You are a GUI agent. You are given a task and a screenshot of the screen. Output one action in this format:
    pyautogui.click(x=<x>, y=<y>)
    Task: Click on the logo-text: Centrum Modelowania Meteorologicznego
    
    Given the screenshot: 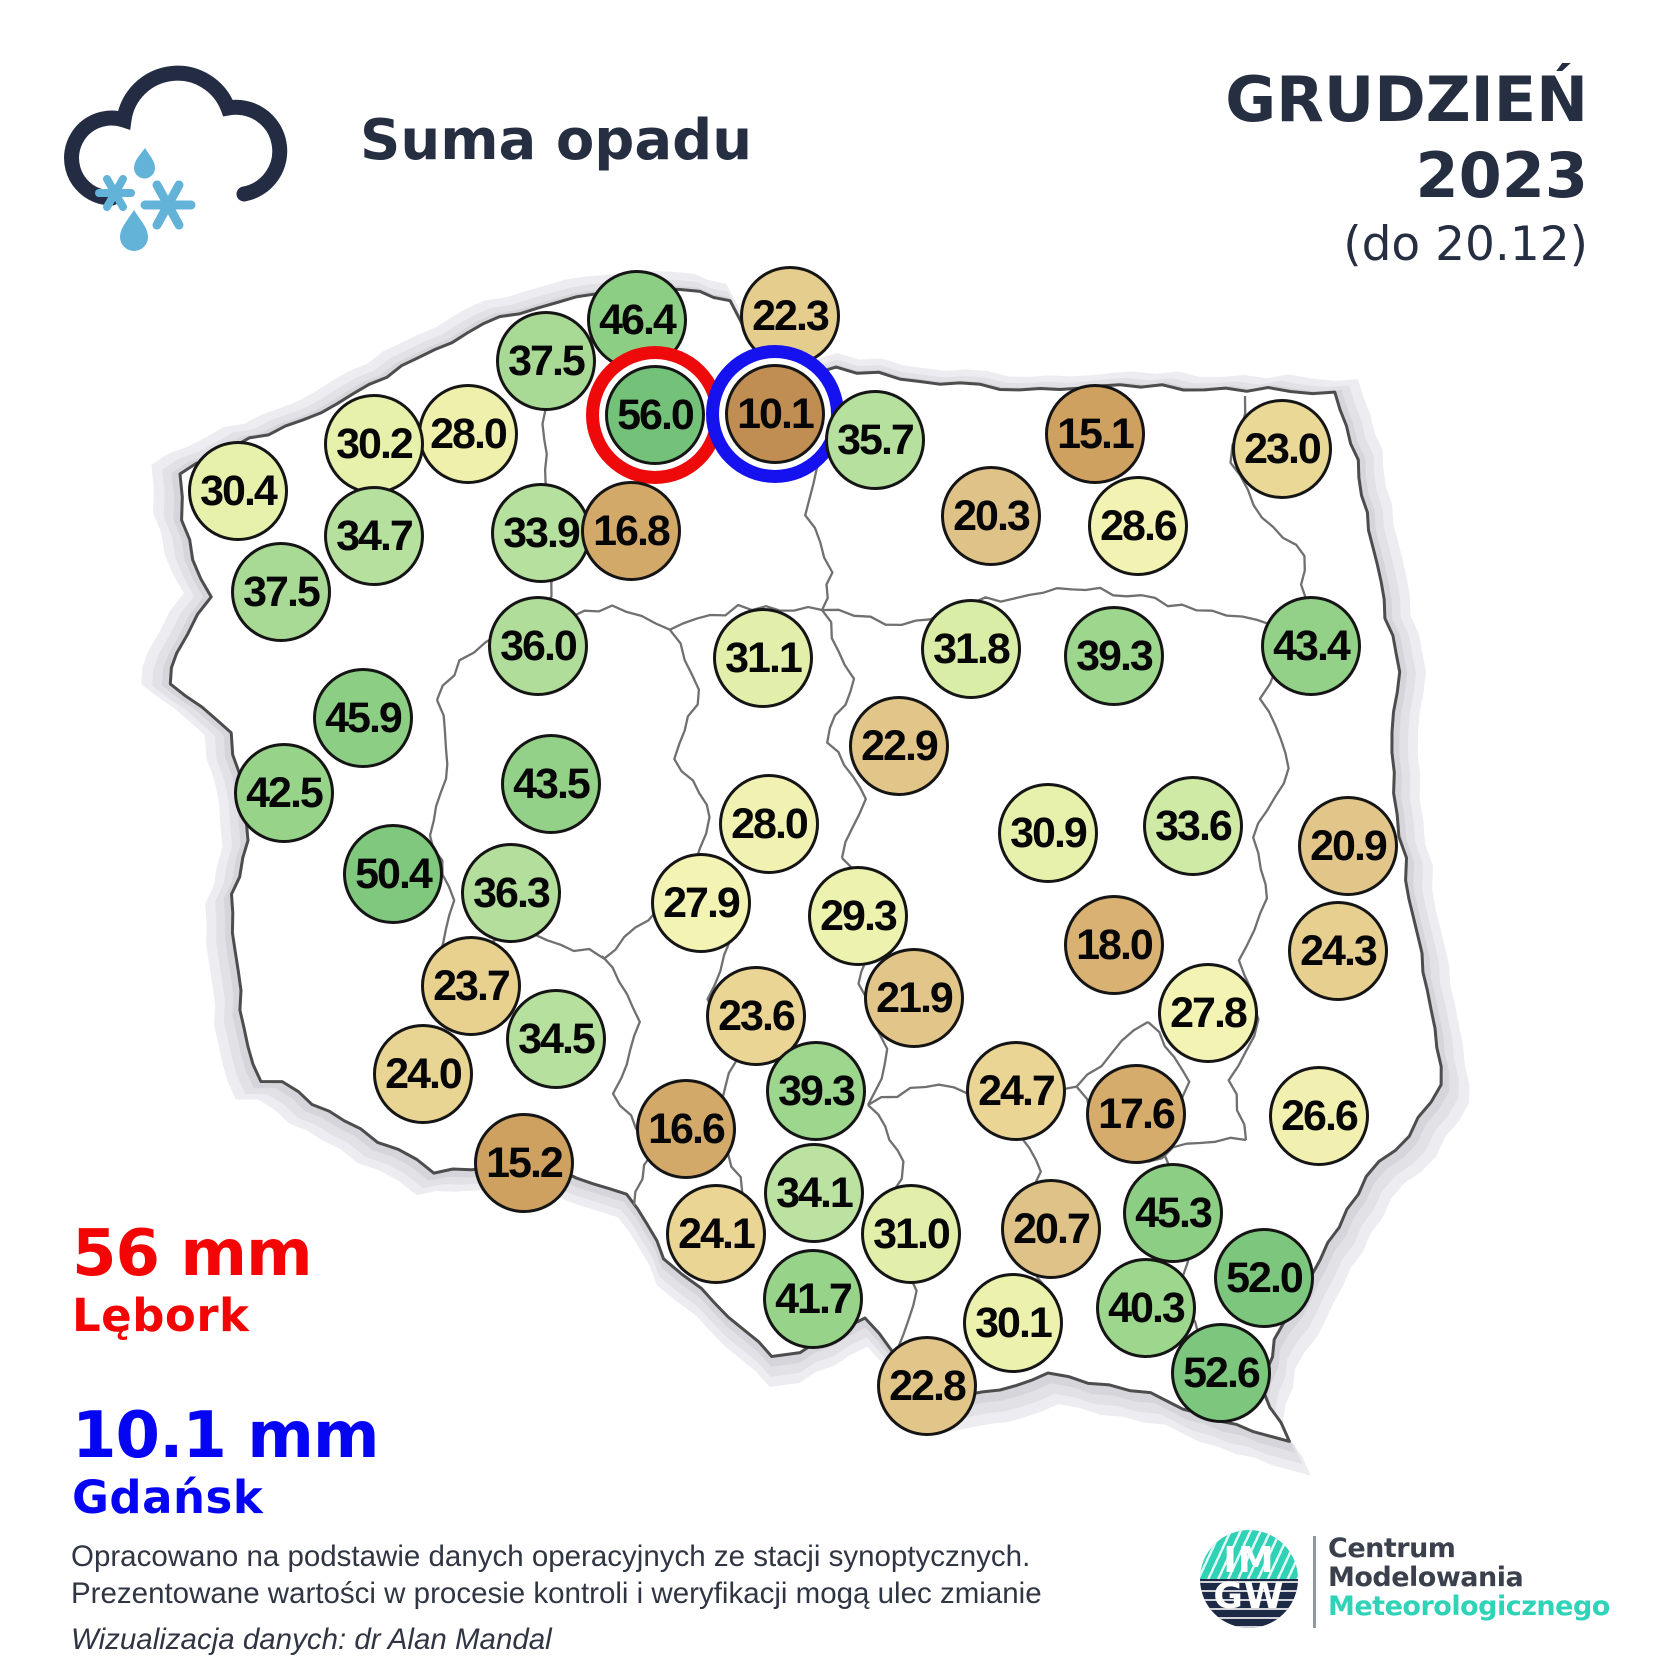 What is the action you would take?
    pyautogui.click(x=1469, y=1577)
    